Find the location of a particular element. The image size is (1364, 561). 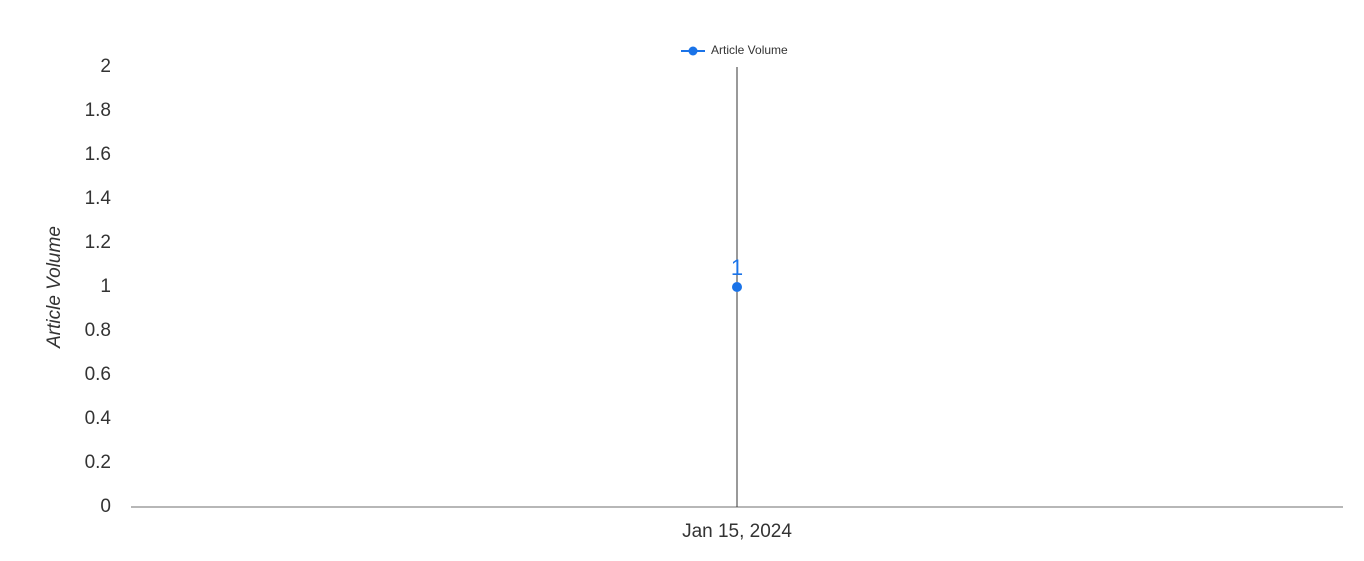

x-tick-label: Jan 15, 2024 is located at coordinates (737, 531).